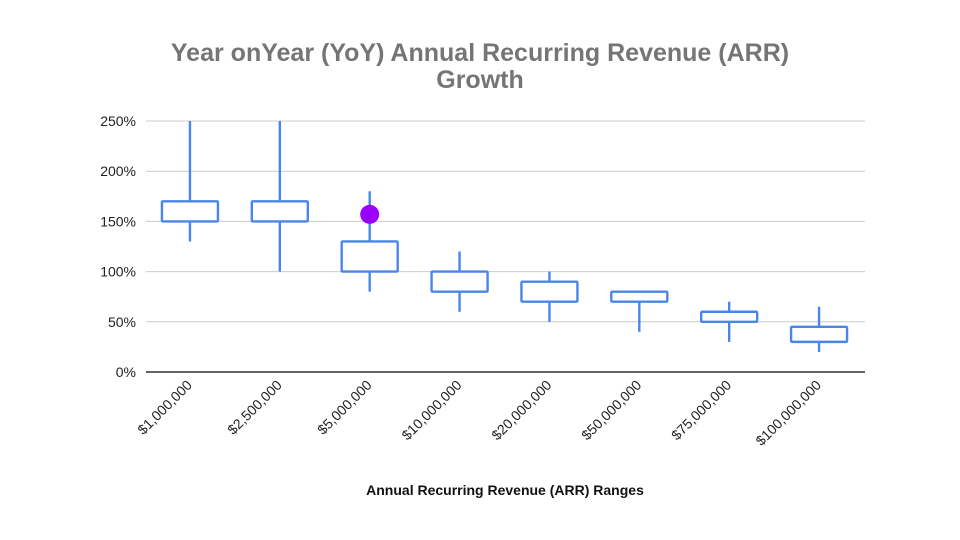  I want to click on y-tick-label: 100%, so click(118, 272).